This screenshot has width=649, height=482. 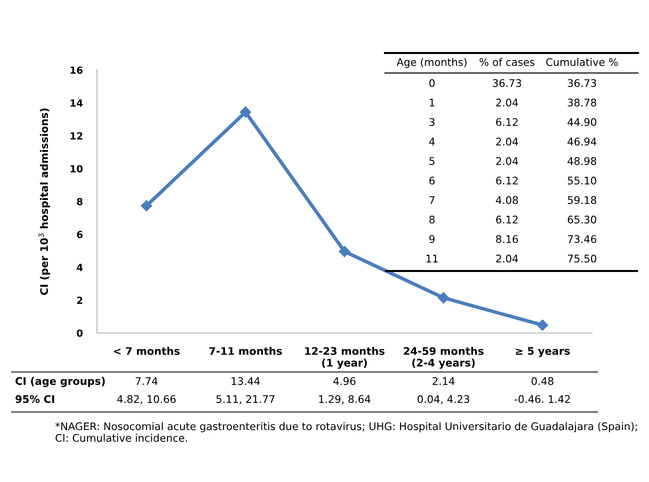 What do you see at coordinates (246, 381) in the screenshot?
I see `data-label: 13.44` at bounding box center [246, 381].